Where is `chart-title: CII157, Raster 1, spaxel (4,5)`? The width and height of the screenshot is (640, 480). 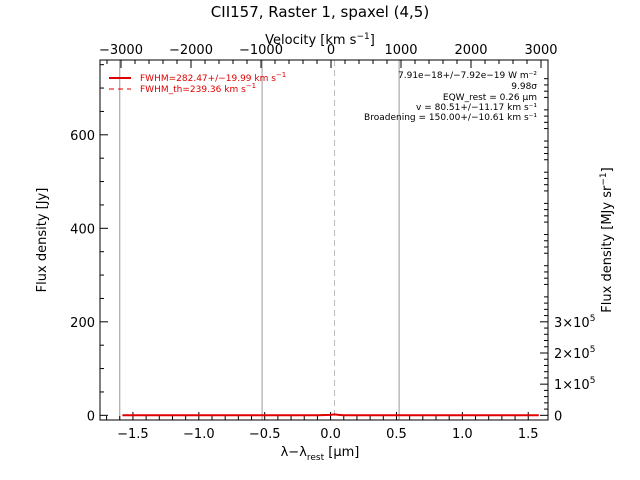 chart-title: CII157, Raster 1, spaxel (4,5) is located at coordinates (320, 12).